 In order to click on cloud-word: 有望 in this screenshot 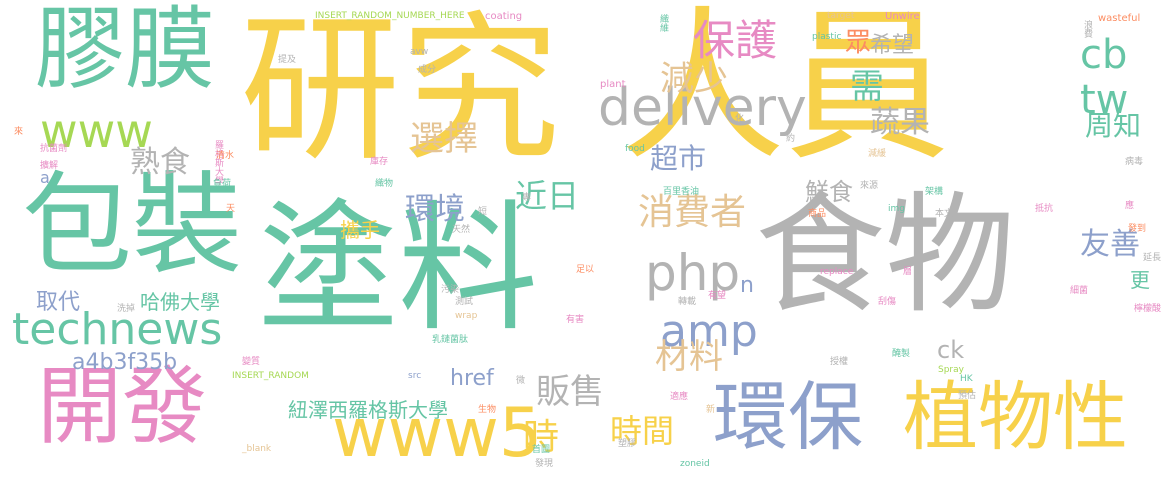, I will do `click(717, 296)`.